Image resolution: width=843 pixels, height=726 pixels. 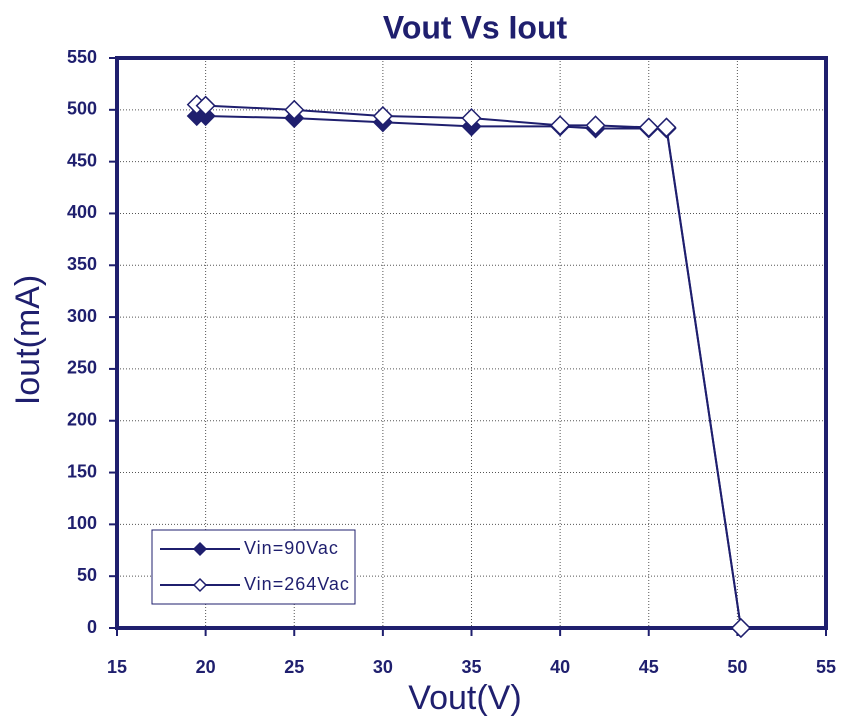 I want to click on y-tick-label: 550, so click(x=82, y=57).